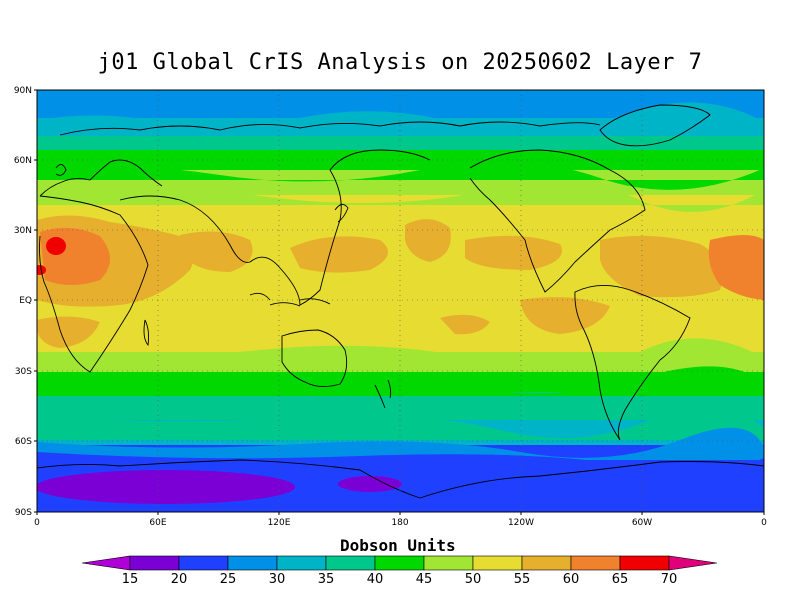 The height and width of the screenshot is (600, 800). What do you see at coordinates (473, 579) in the screenshot?
I see `colorbar-tick-label: 50` at bounding box center [473, 579].